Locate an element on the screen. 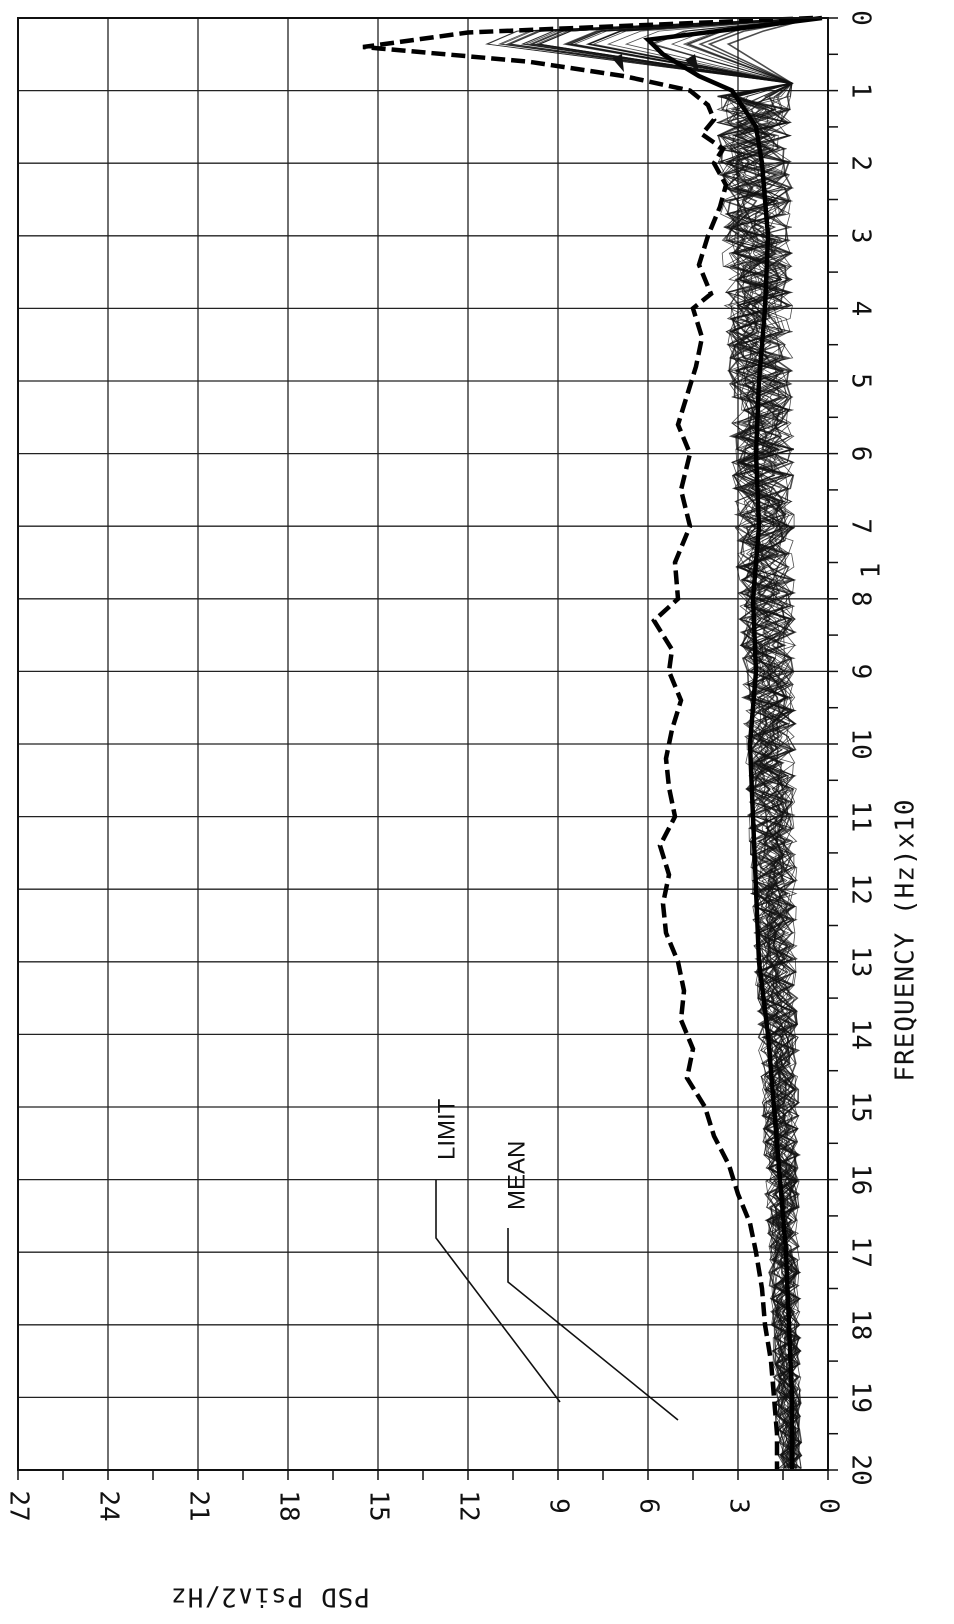 The width and height of the screenshot is (954, 1624). x-tick-label: 10 is located at coordinates (861, 743).